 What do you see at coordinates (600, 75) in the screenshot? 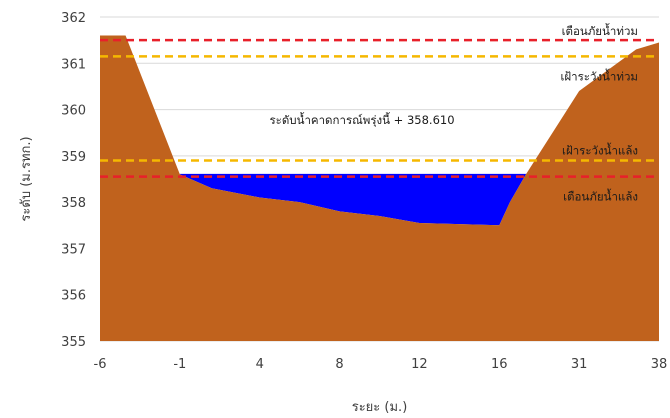
I see `reference-line-label: เฝ้าระวังน้ำท่วม` at bounding box center [600, 75].